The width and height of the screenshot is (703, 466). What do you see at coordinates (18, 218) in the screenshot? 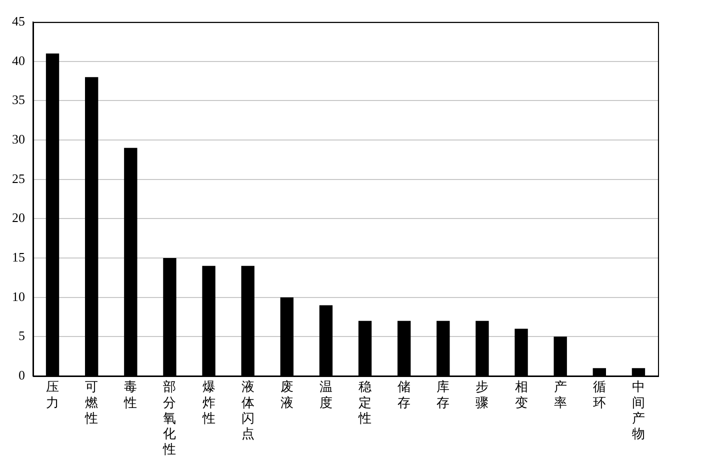
I see `y-tick-label: 20` at bounding box center [18, 218].